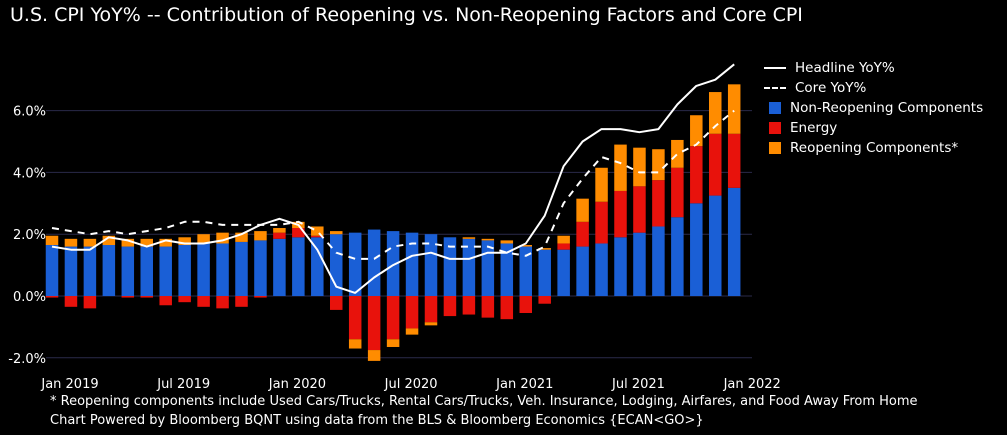 The width and height of the screenshot is (1007, 435). What do you see at coordinates (183, 384) in the screenshot?
I see `x-tick-label: Jul 2019` at bounding box center [183, 384].